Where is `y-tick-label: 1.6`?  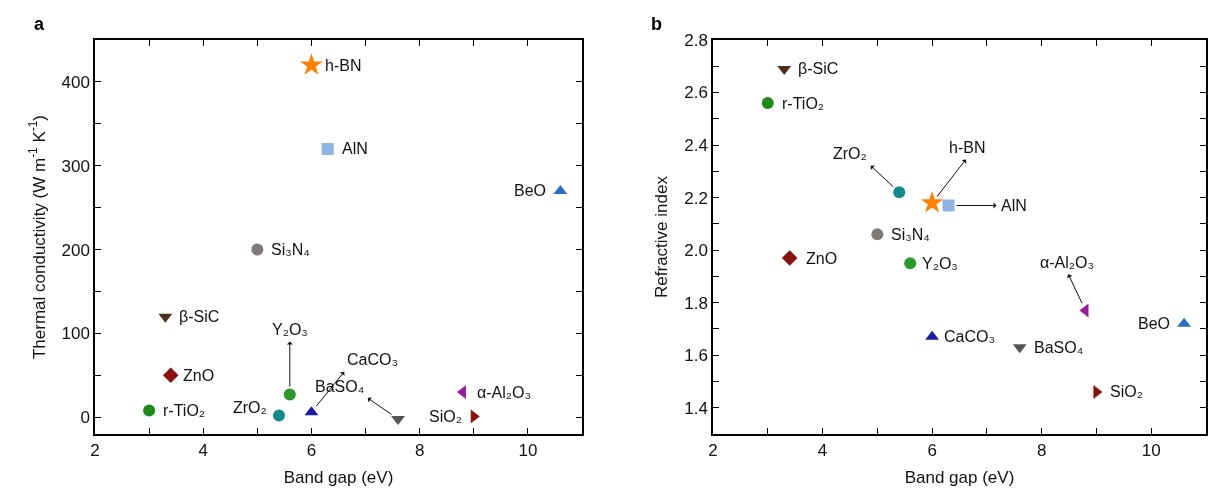 y-tick-label: 1.6 is located at coordinates (696, 356).